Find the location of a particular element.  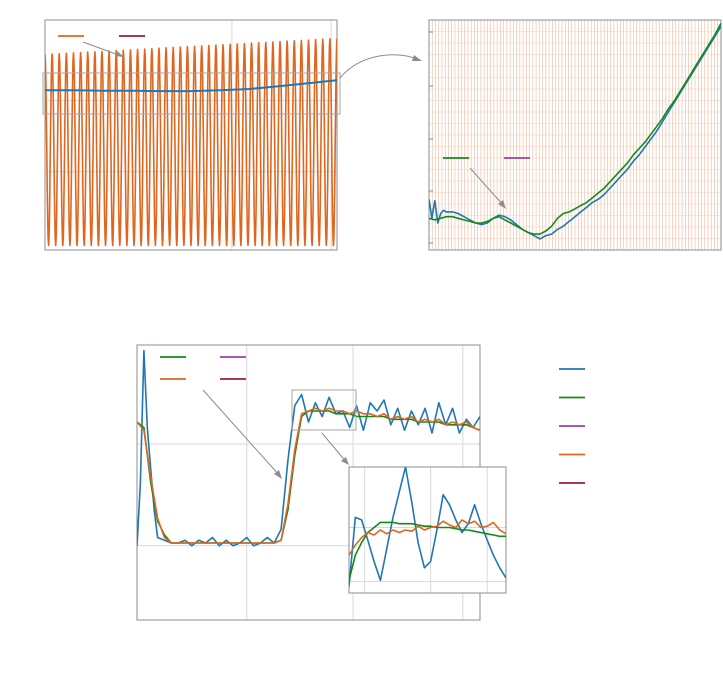

zoom-chart-series-green is located at coordinates (575, 128).